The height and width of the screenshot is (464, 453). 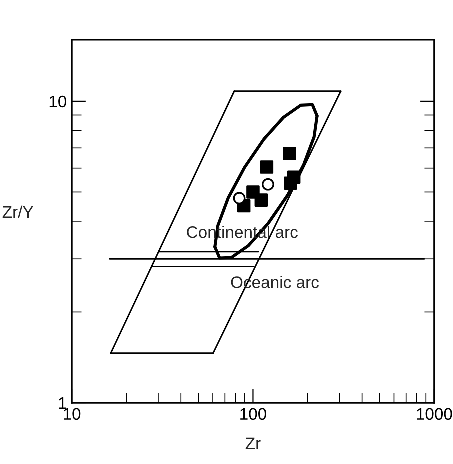 What do you see at coordinates (62, 404) in the screenshot?
I see `y-tick-label: 1` at bounding box center [62, 404].